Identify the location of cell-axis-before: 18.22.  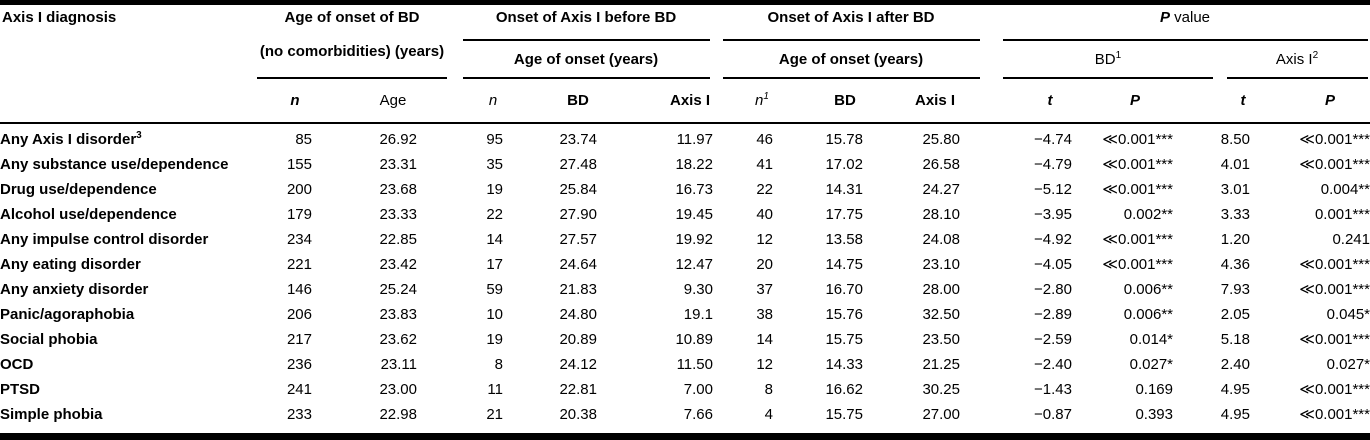
(694, 164).